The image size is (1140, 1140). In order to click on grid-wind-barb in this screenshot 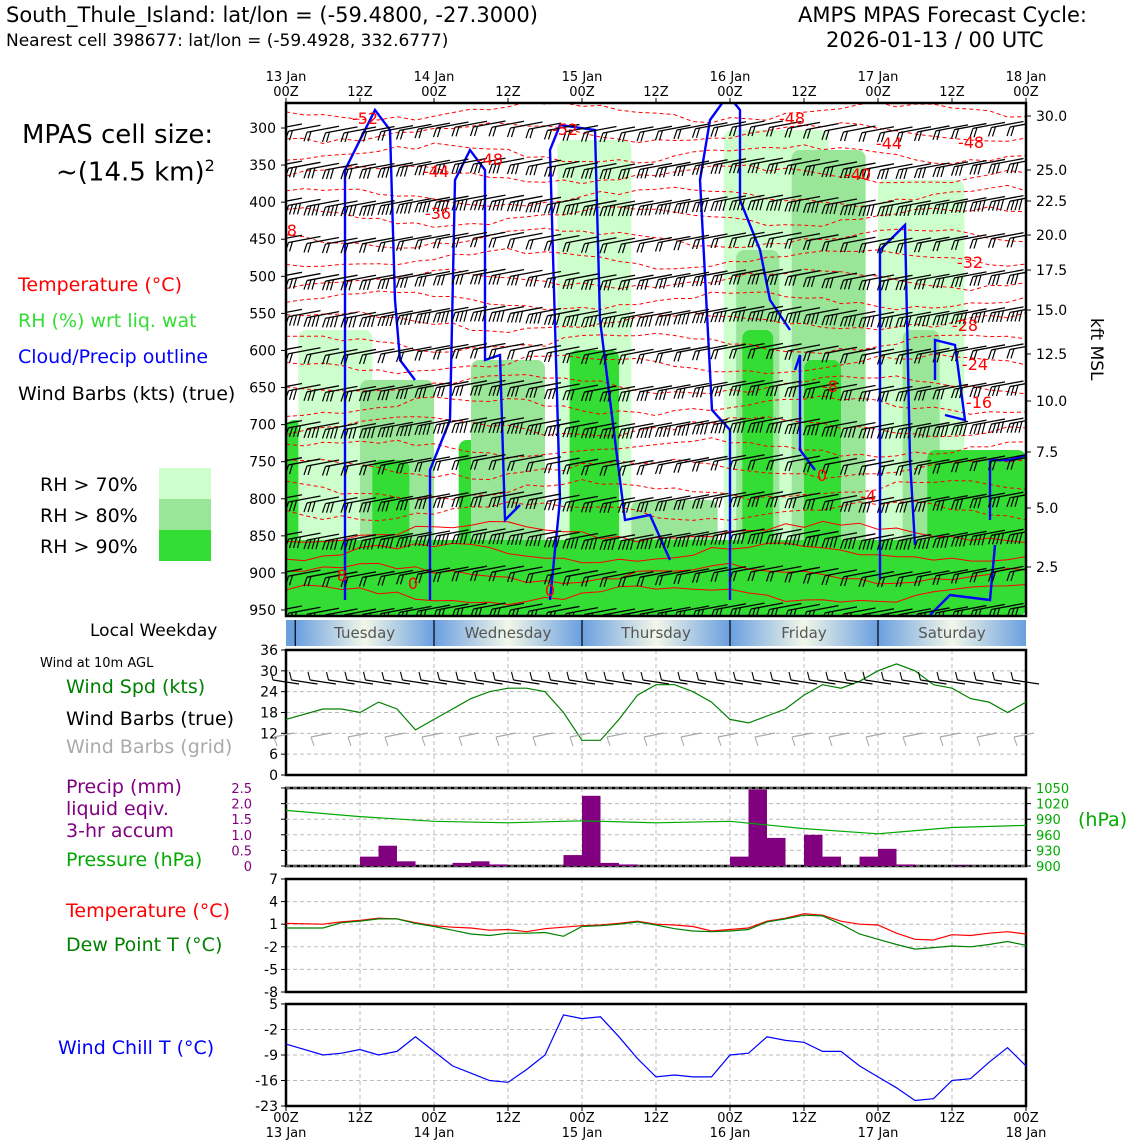, I will do `click(321, 735)`.